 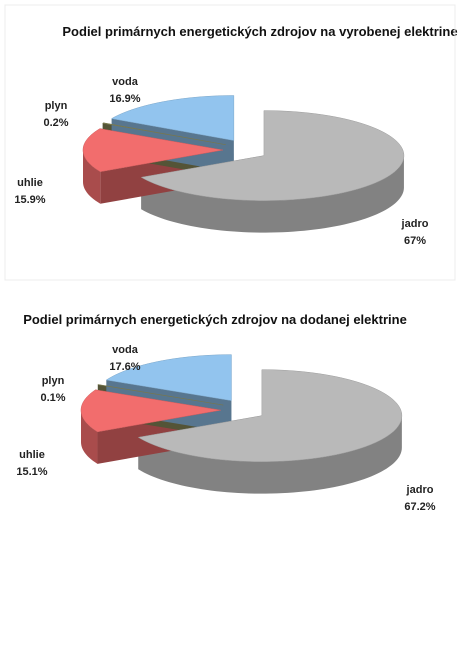 What do you see at coordinates (55, 123) in the screenshot?
I see `slice-value-label: 0.2%` at bounding box center [55, 123].